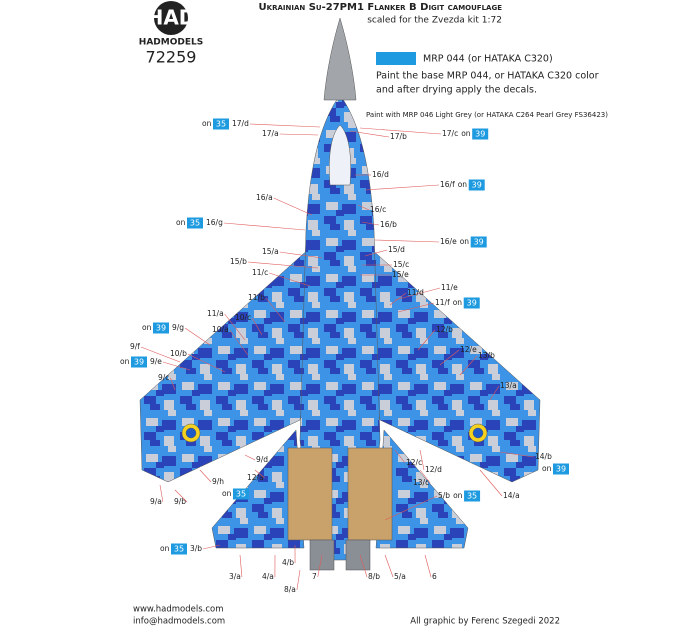 The image size is (680, 630). Describe the element at coordinates (450, 133) in the screenshot. I see `callout-label: 17/c` at that location.